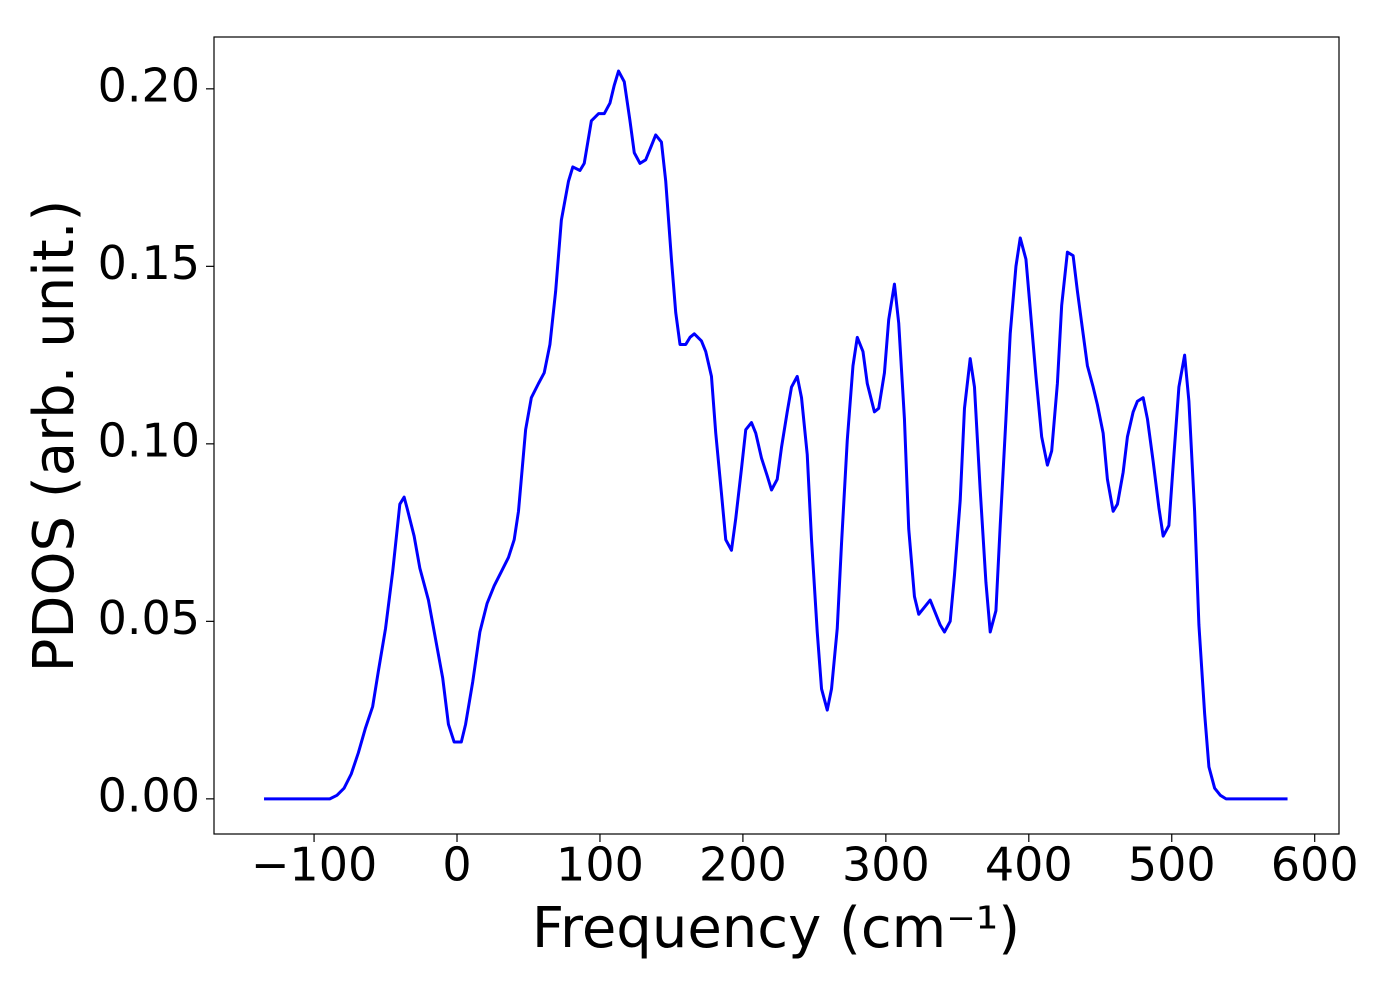  What do you see at coordinates (1029, 865) in the screenshot?
I see `x-tick-label: 400` at bounding box center [1029, 865].